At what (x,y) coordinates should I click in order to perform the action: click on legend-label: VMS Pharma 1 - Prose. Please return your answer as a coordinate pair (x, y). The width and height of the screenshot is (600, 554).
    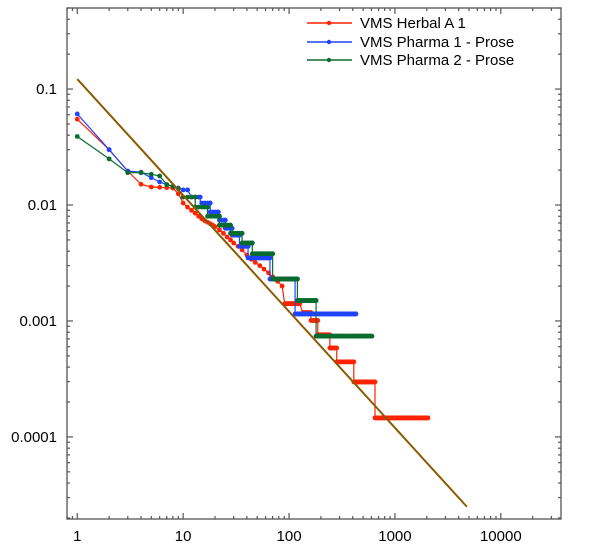
    Looking at the image, I should click on (437, 42).